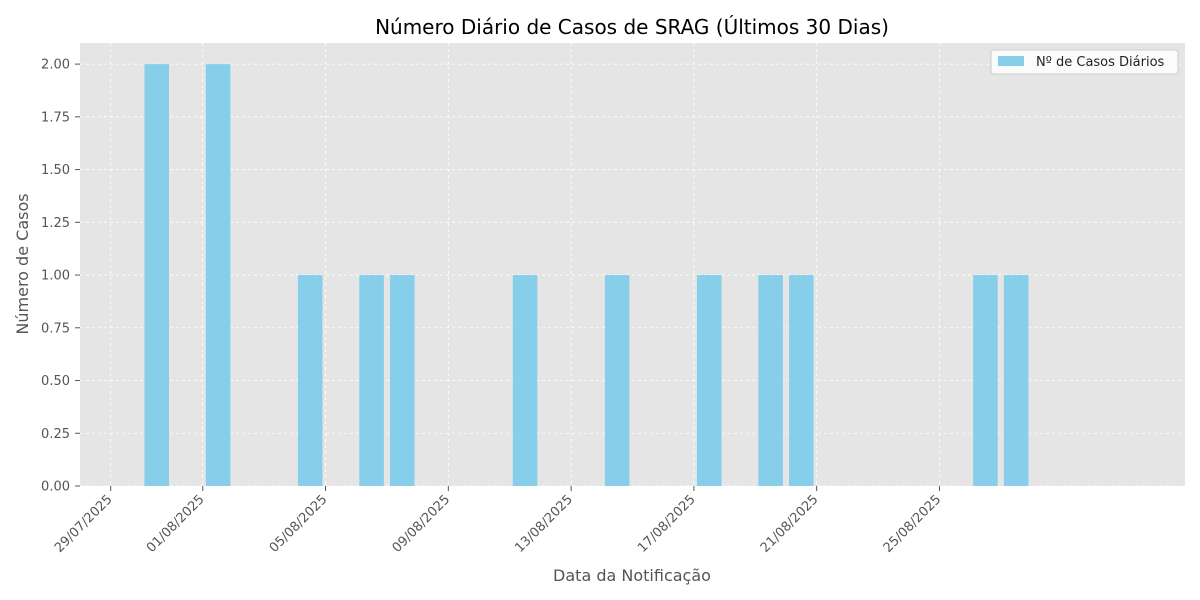  I want to click on legend: Nº de Casos Diários, so click(1084, 62).